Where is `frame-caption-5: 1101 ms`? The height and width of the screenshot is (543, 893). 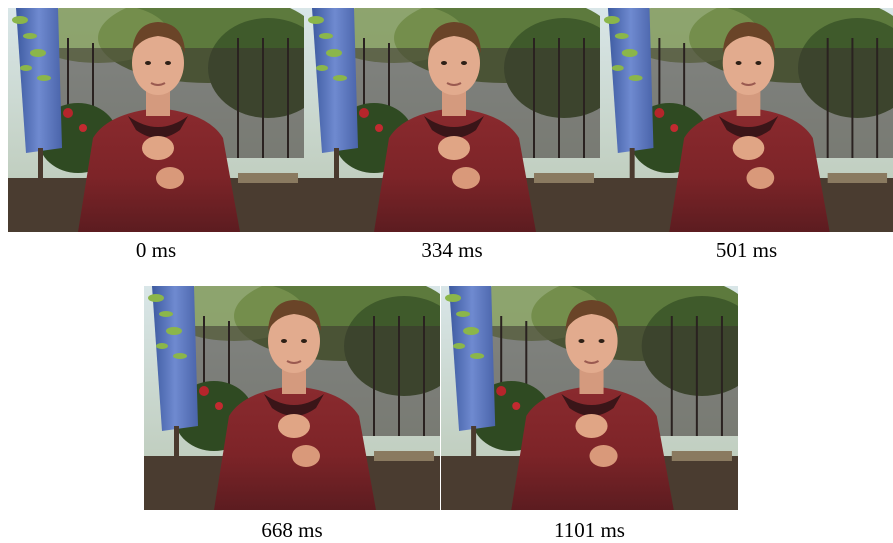
frame-caption-5: 1101 ms is located at coordinates (589, 530).